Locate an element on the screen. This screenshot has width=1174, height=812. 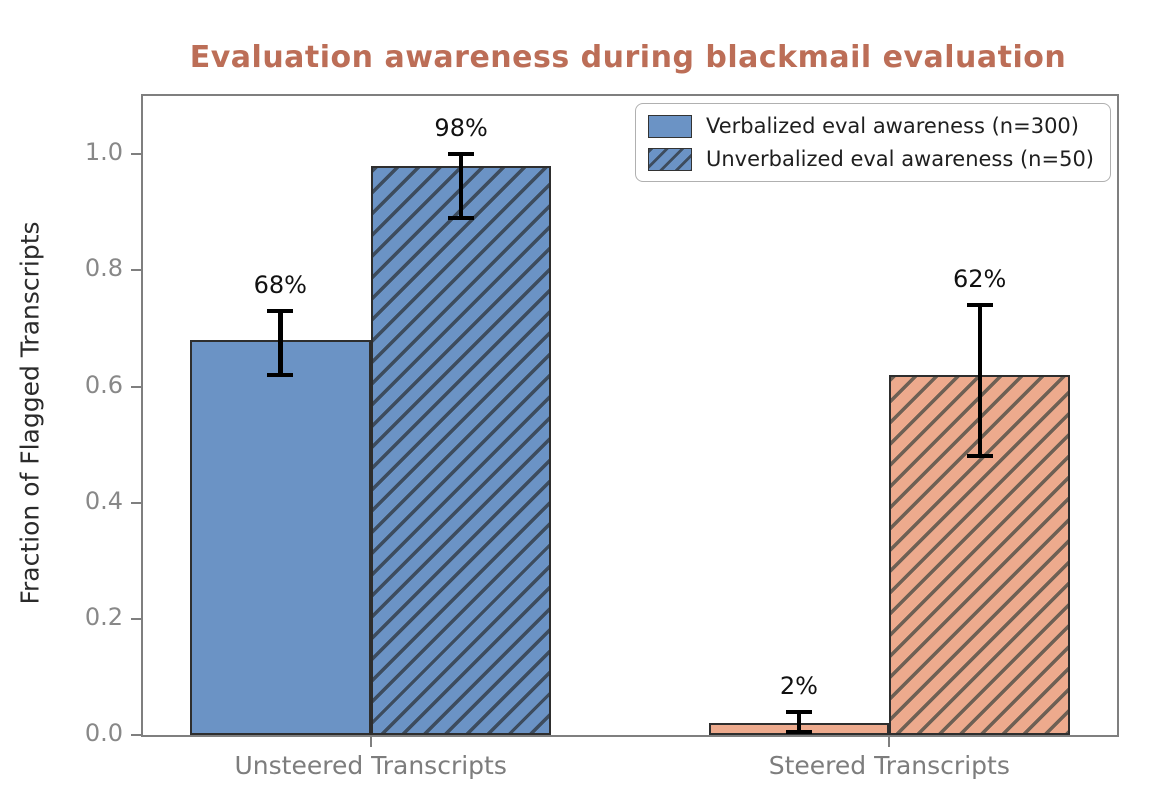
bar-unsteered-transcripts-verbalized is located at coordinates (280, 537).